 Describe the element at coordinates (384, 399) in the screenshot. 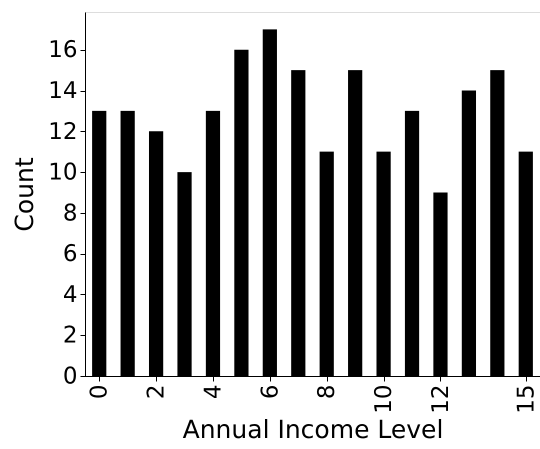

I see `x-tick-label: 10` at that location.